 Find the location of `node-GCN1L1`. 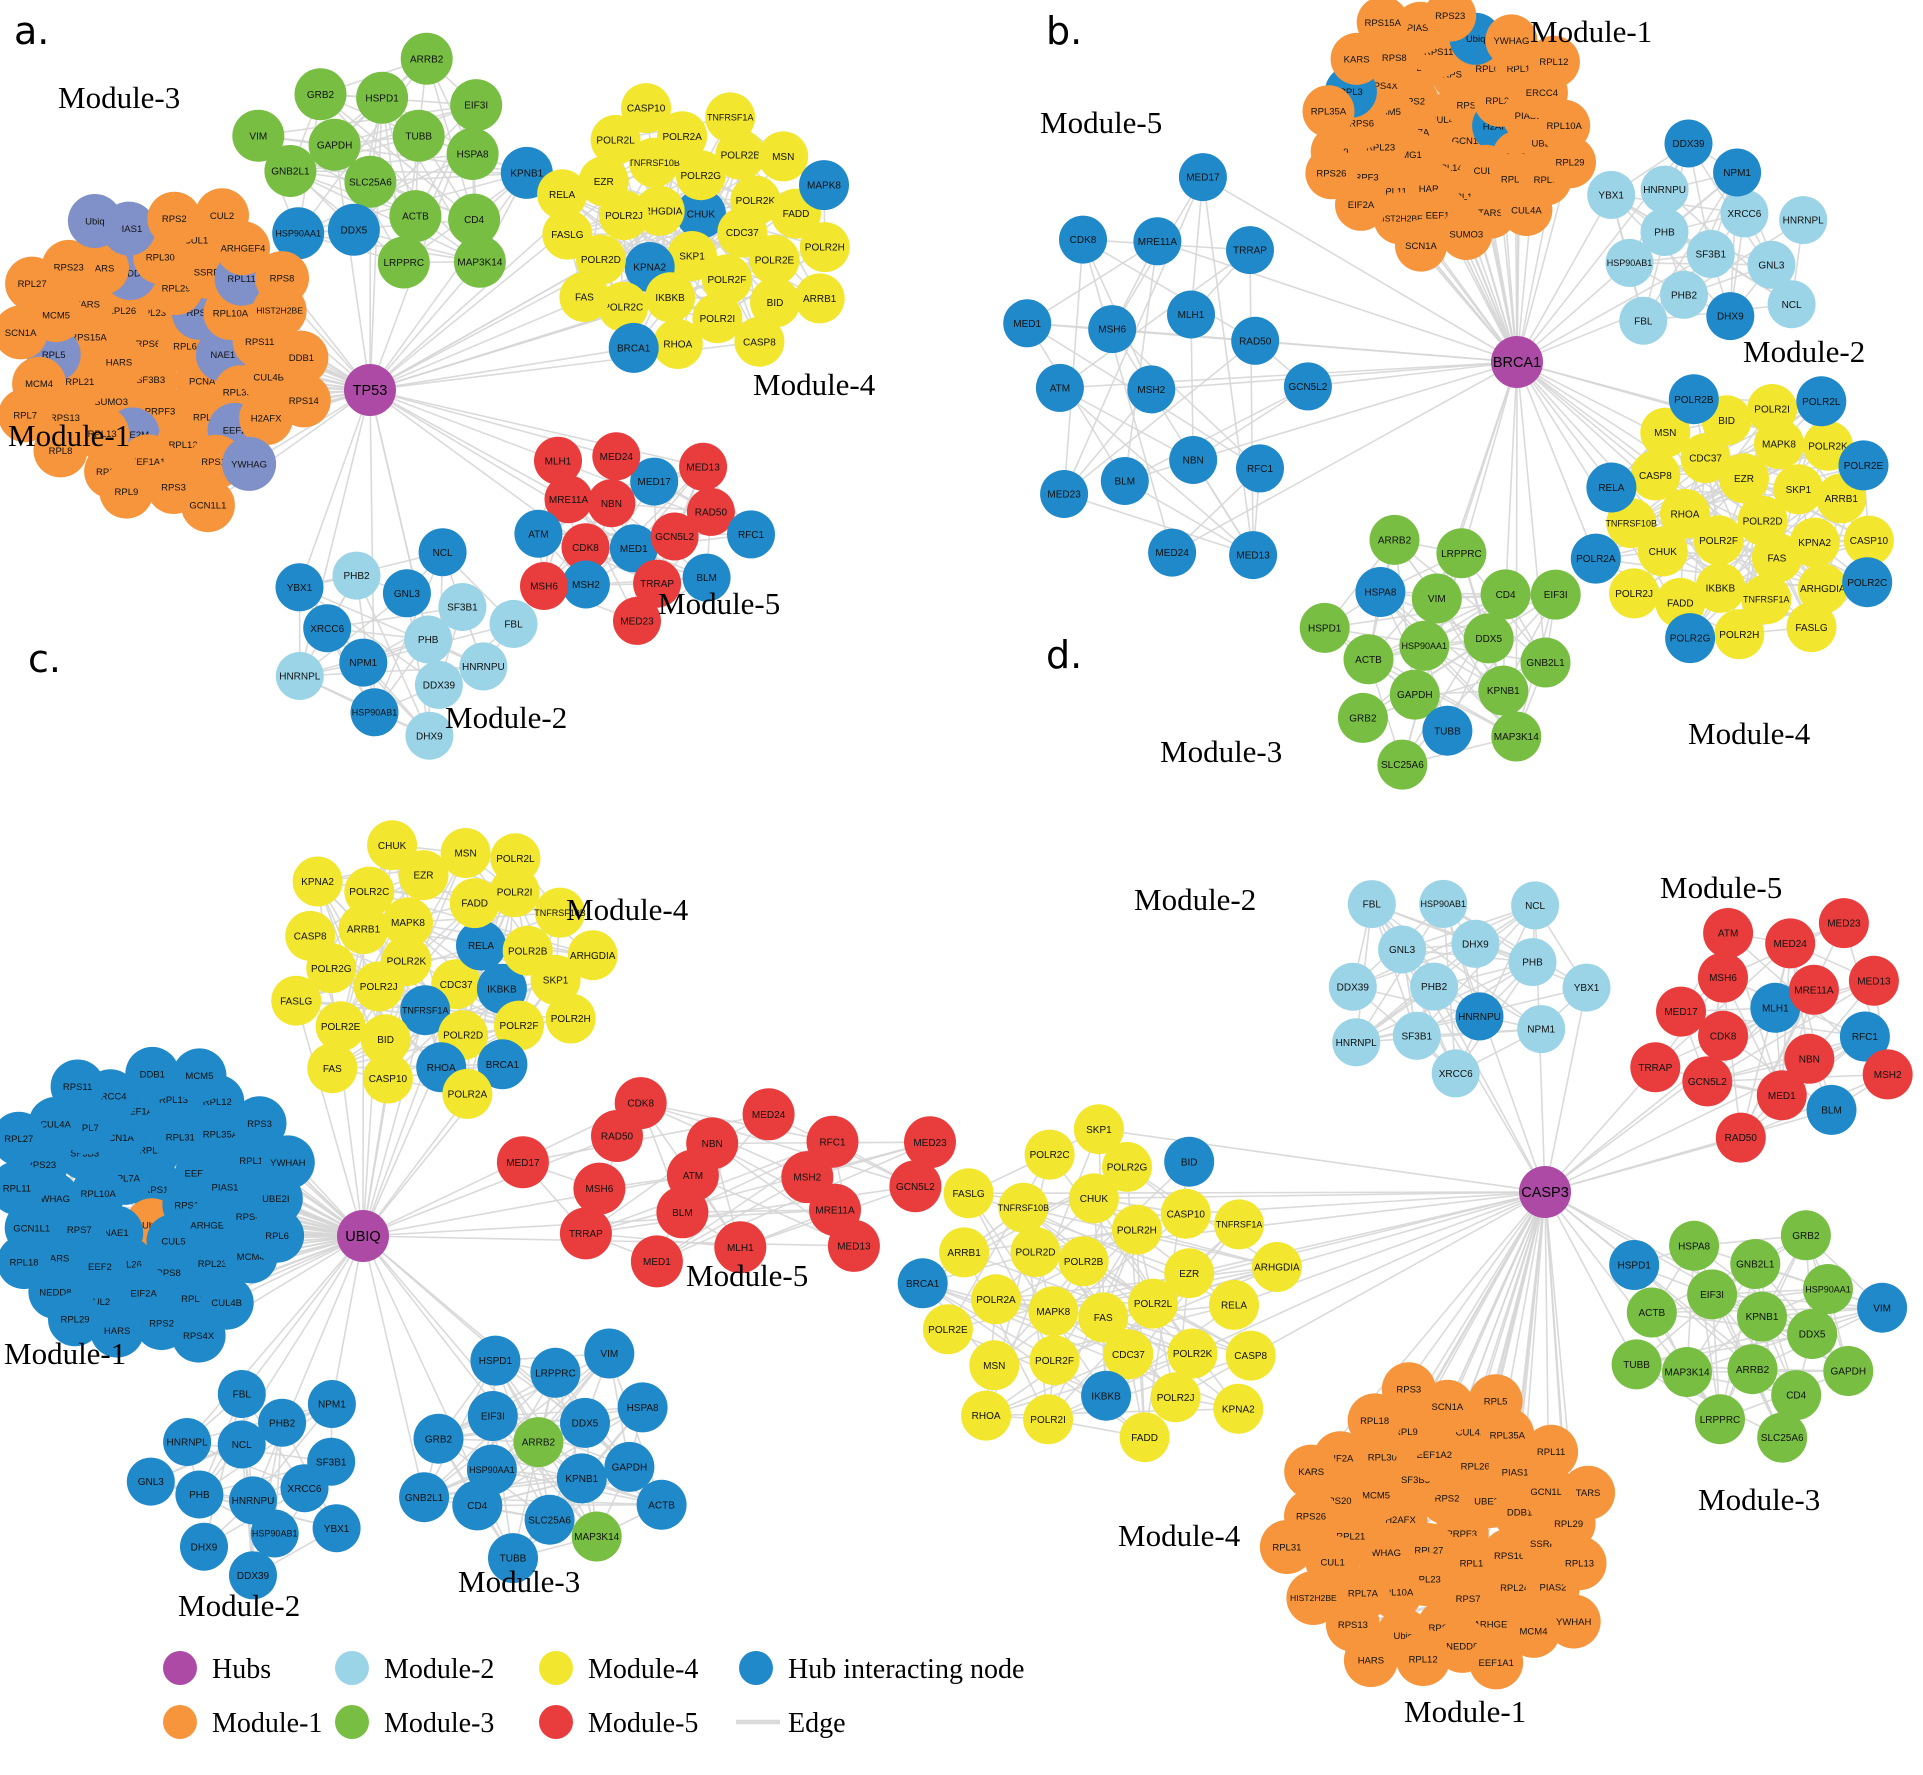

node-GCN1L1 is located at coordinates (207, 505).